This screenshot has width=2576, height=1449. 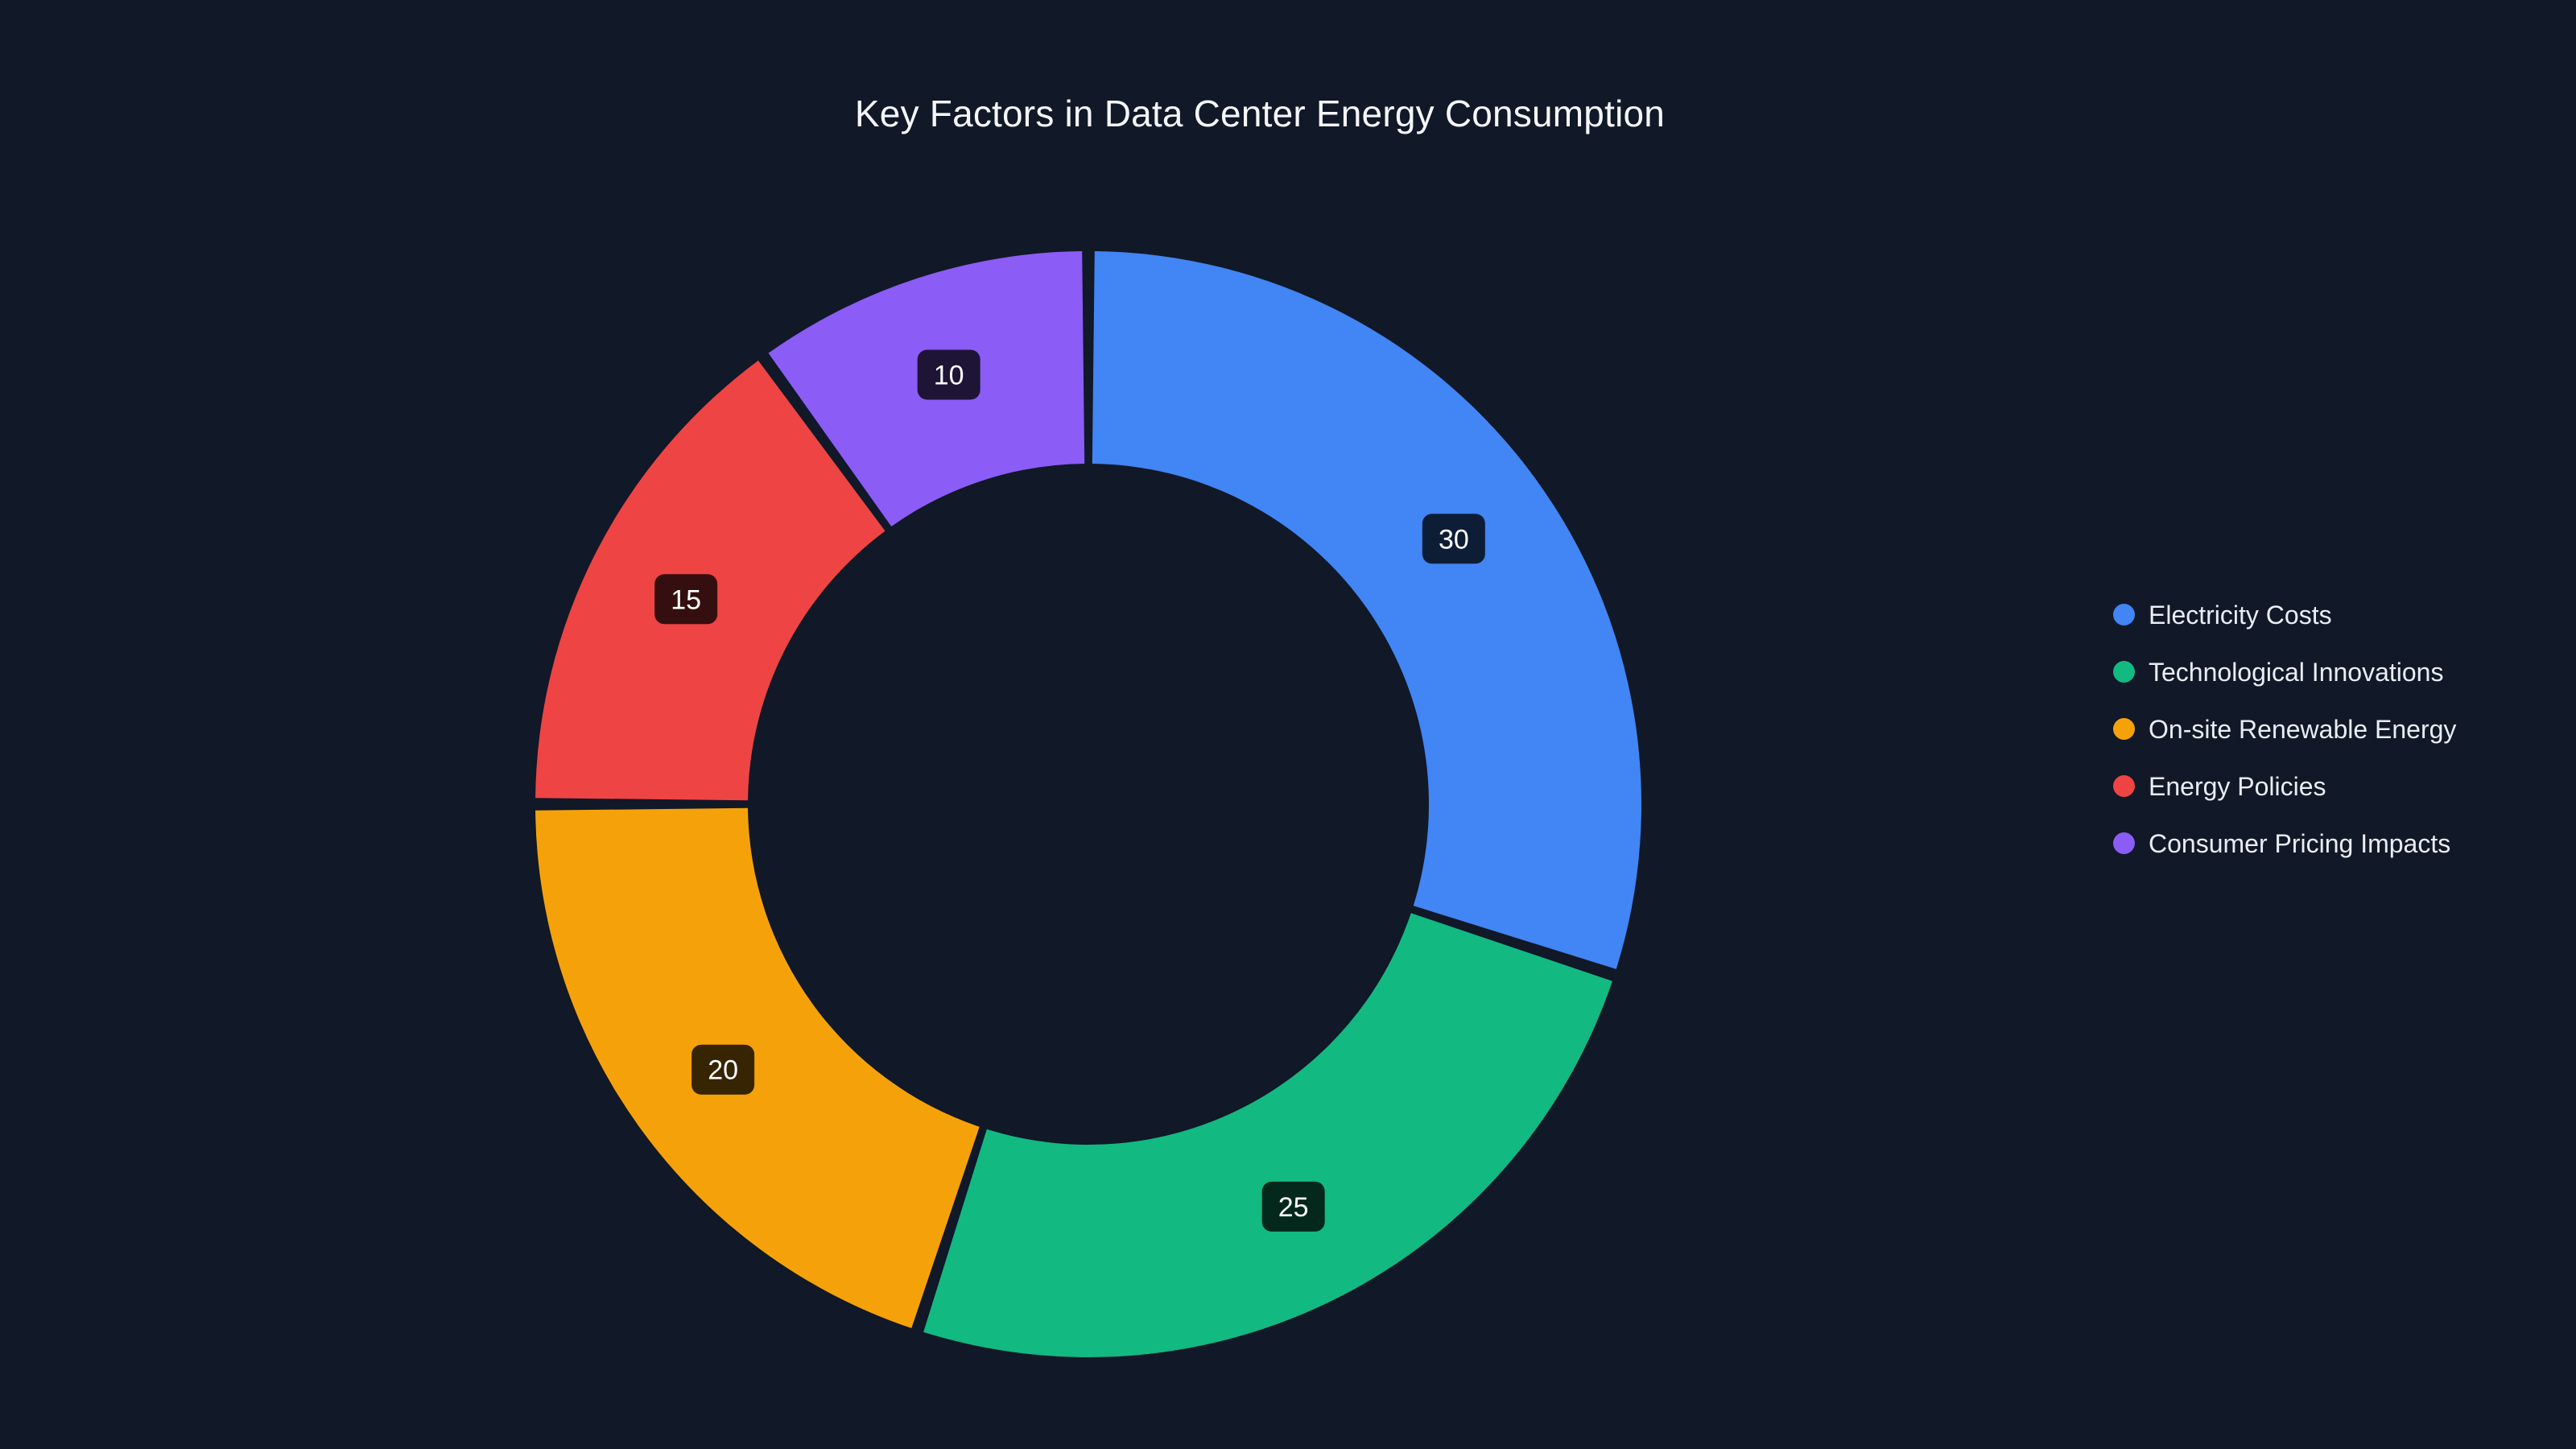 I want to click on legend-item: Consumer Pricing Impacts, so click(x=2284, y=844).